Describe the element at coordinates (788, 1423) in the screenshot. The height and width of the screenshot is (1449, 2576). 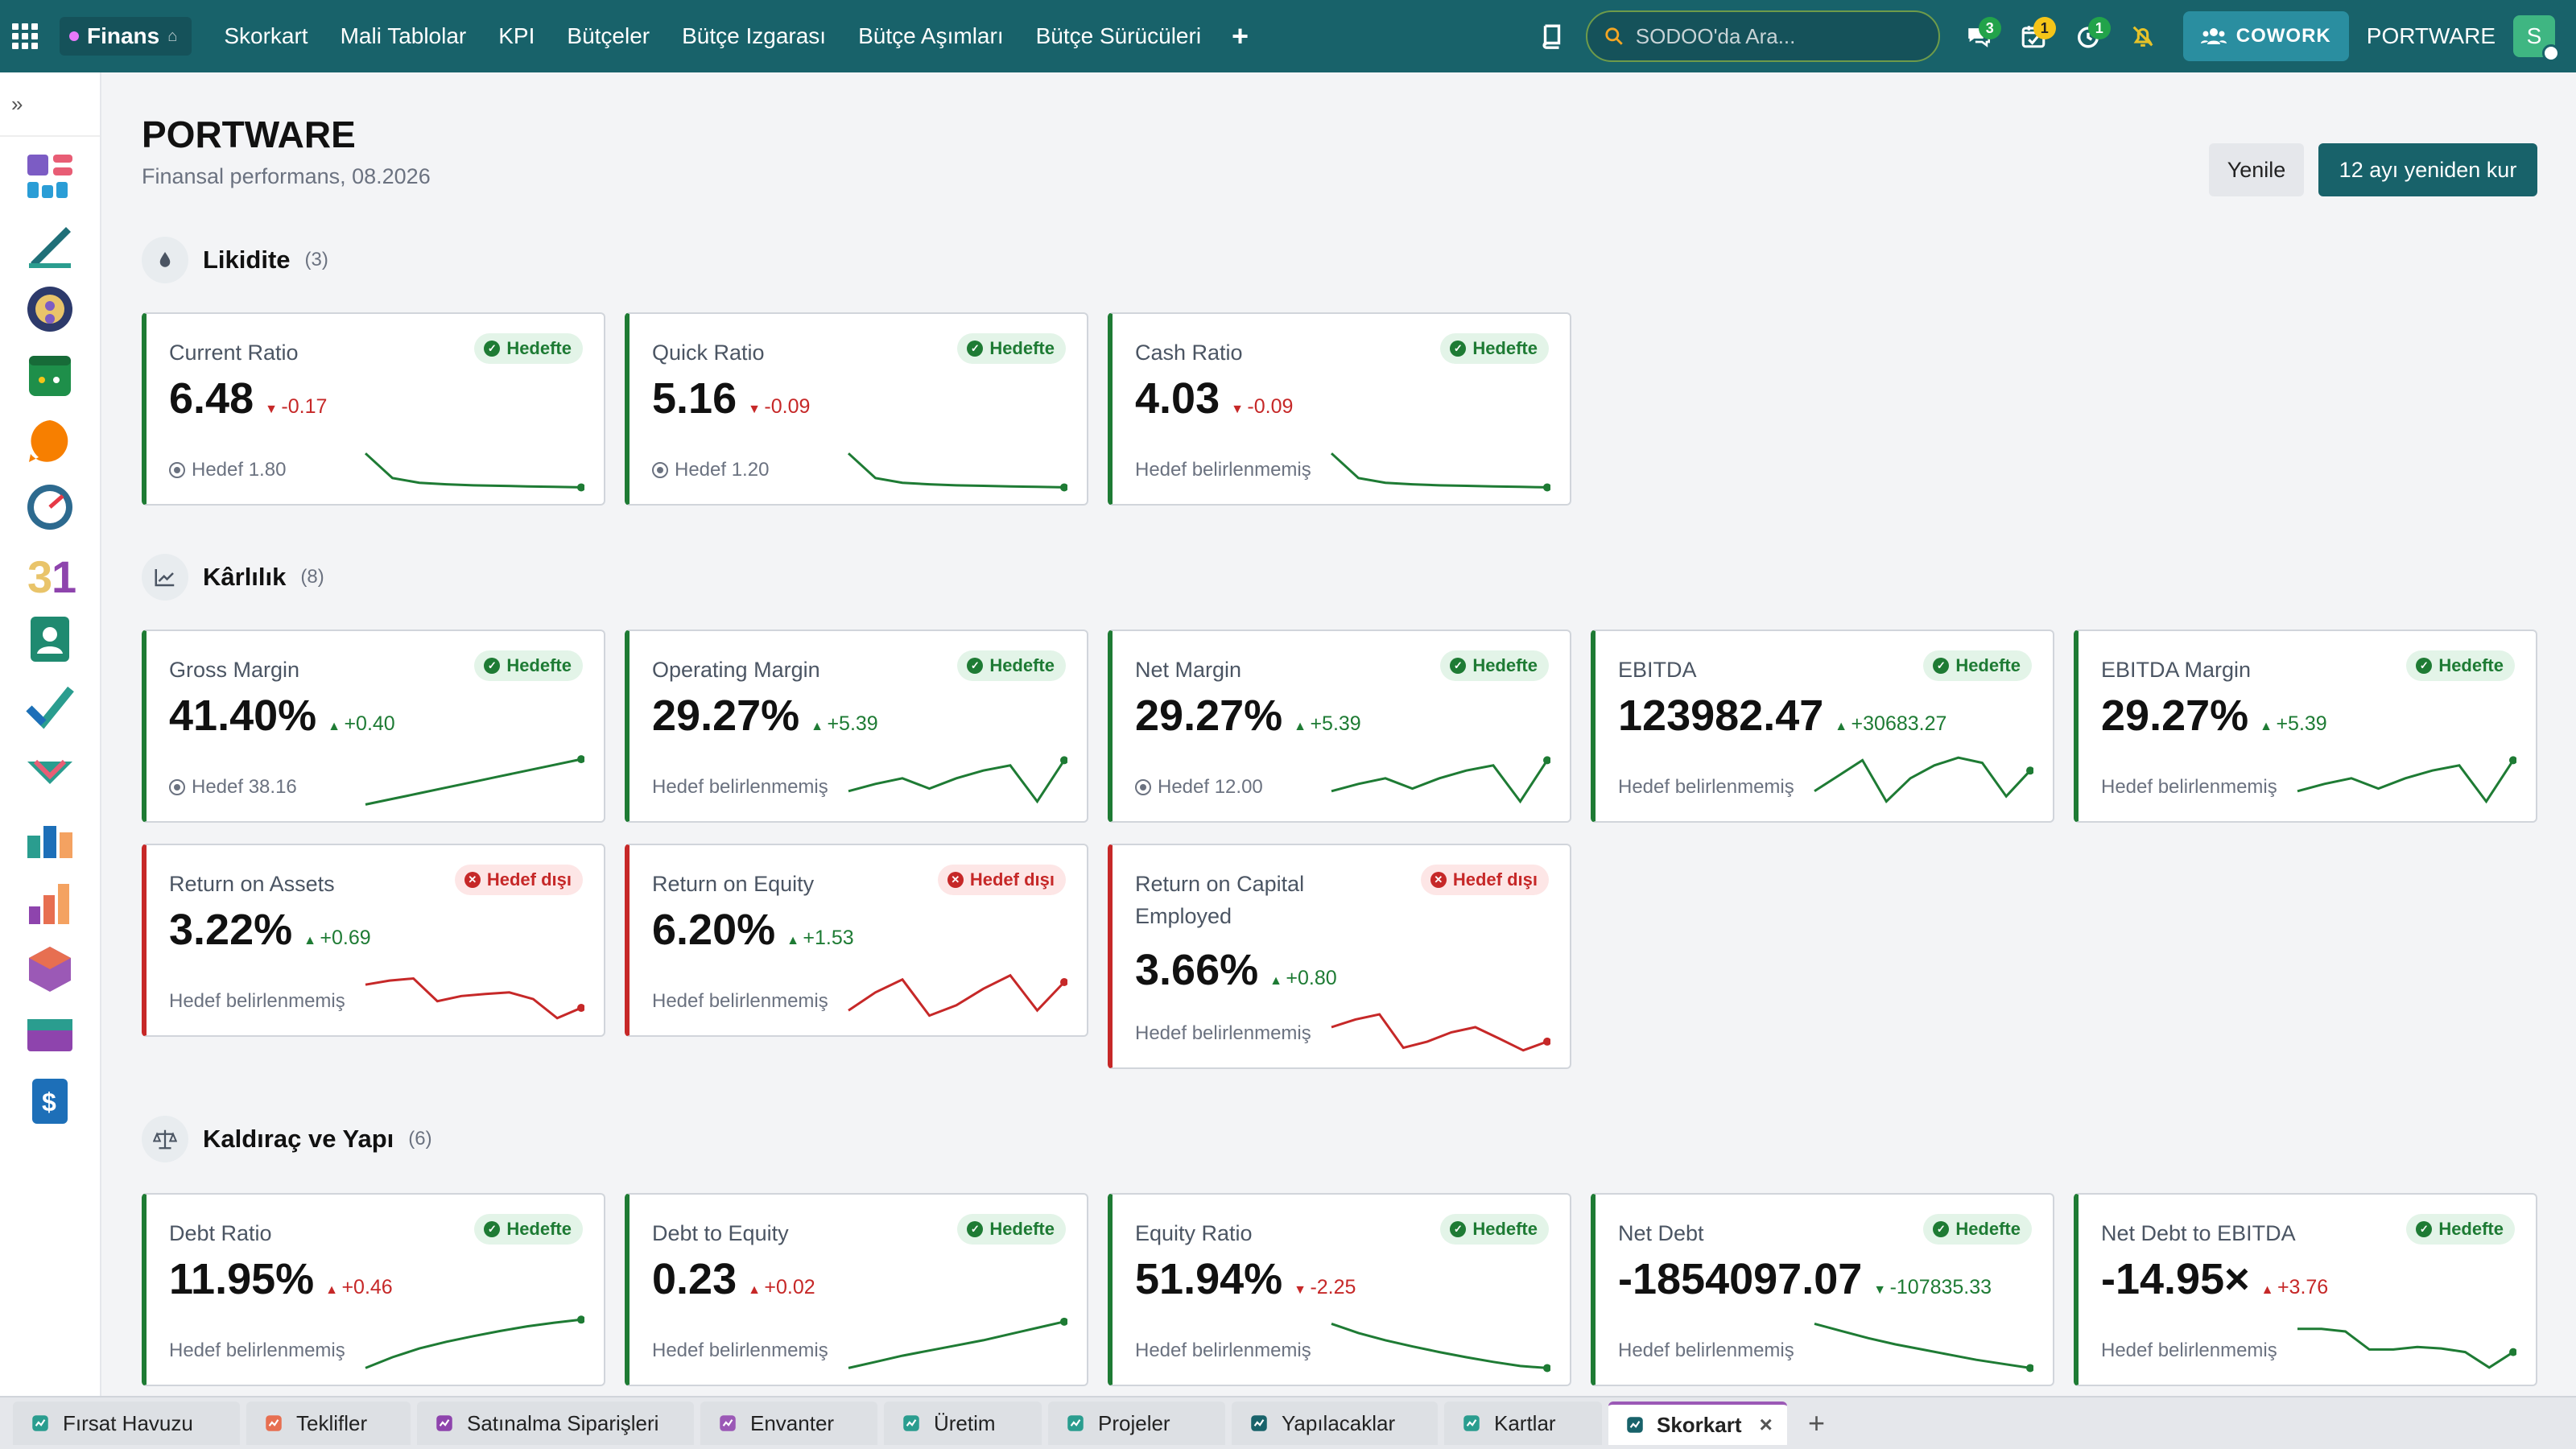
I see `workspace-tab: Envanter` at that location.